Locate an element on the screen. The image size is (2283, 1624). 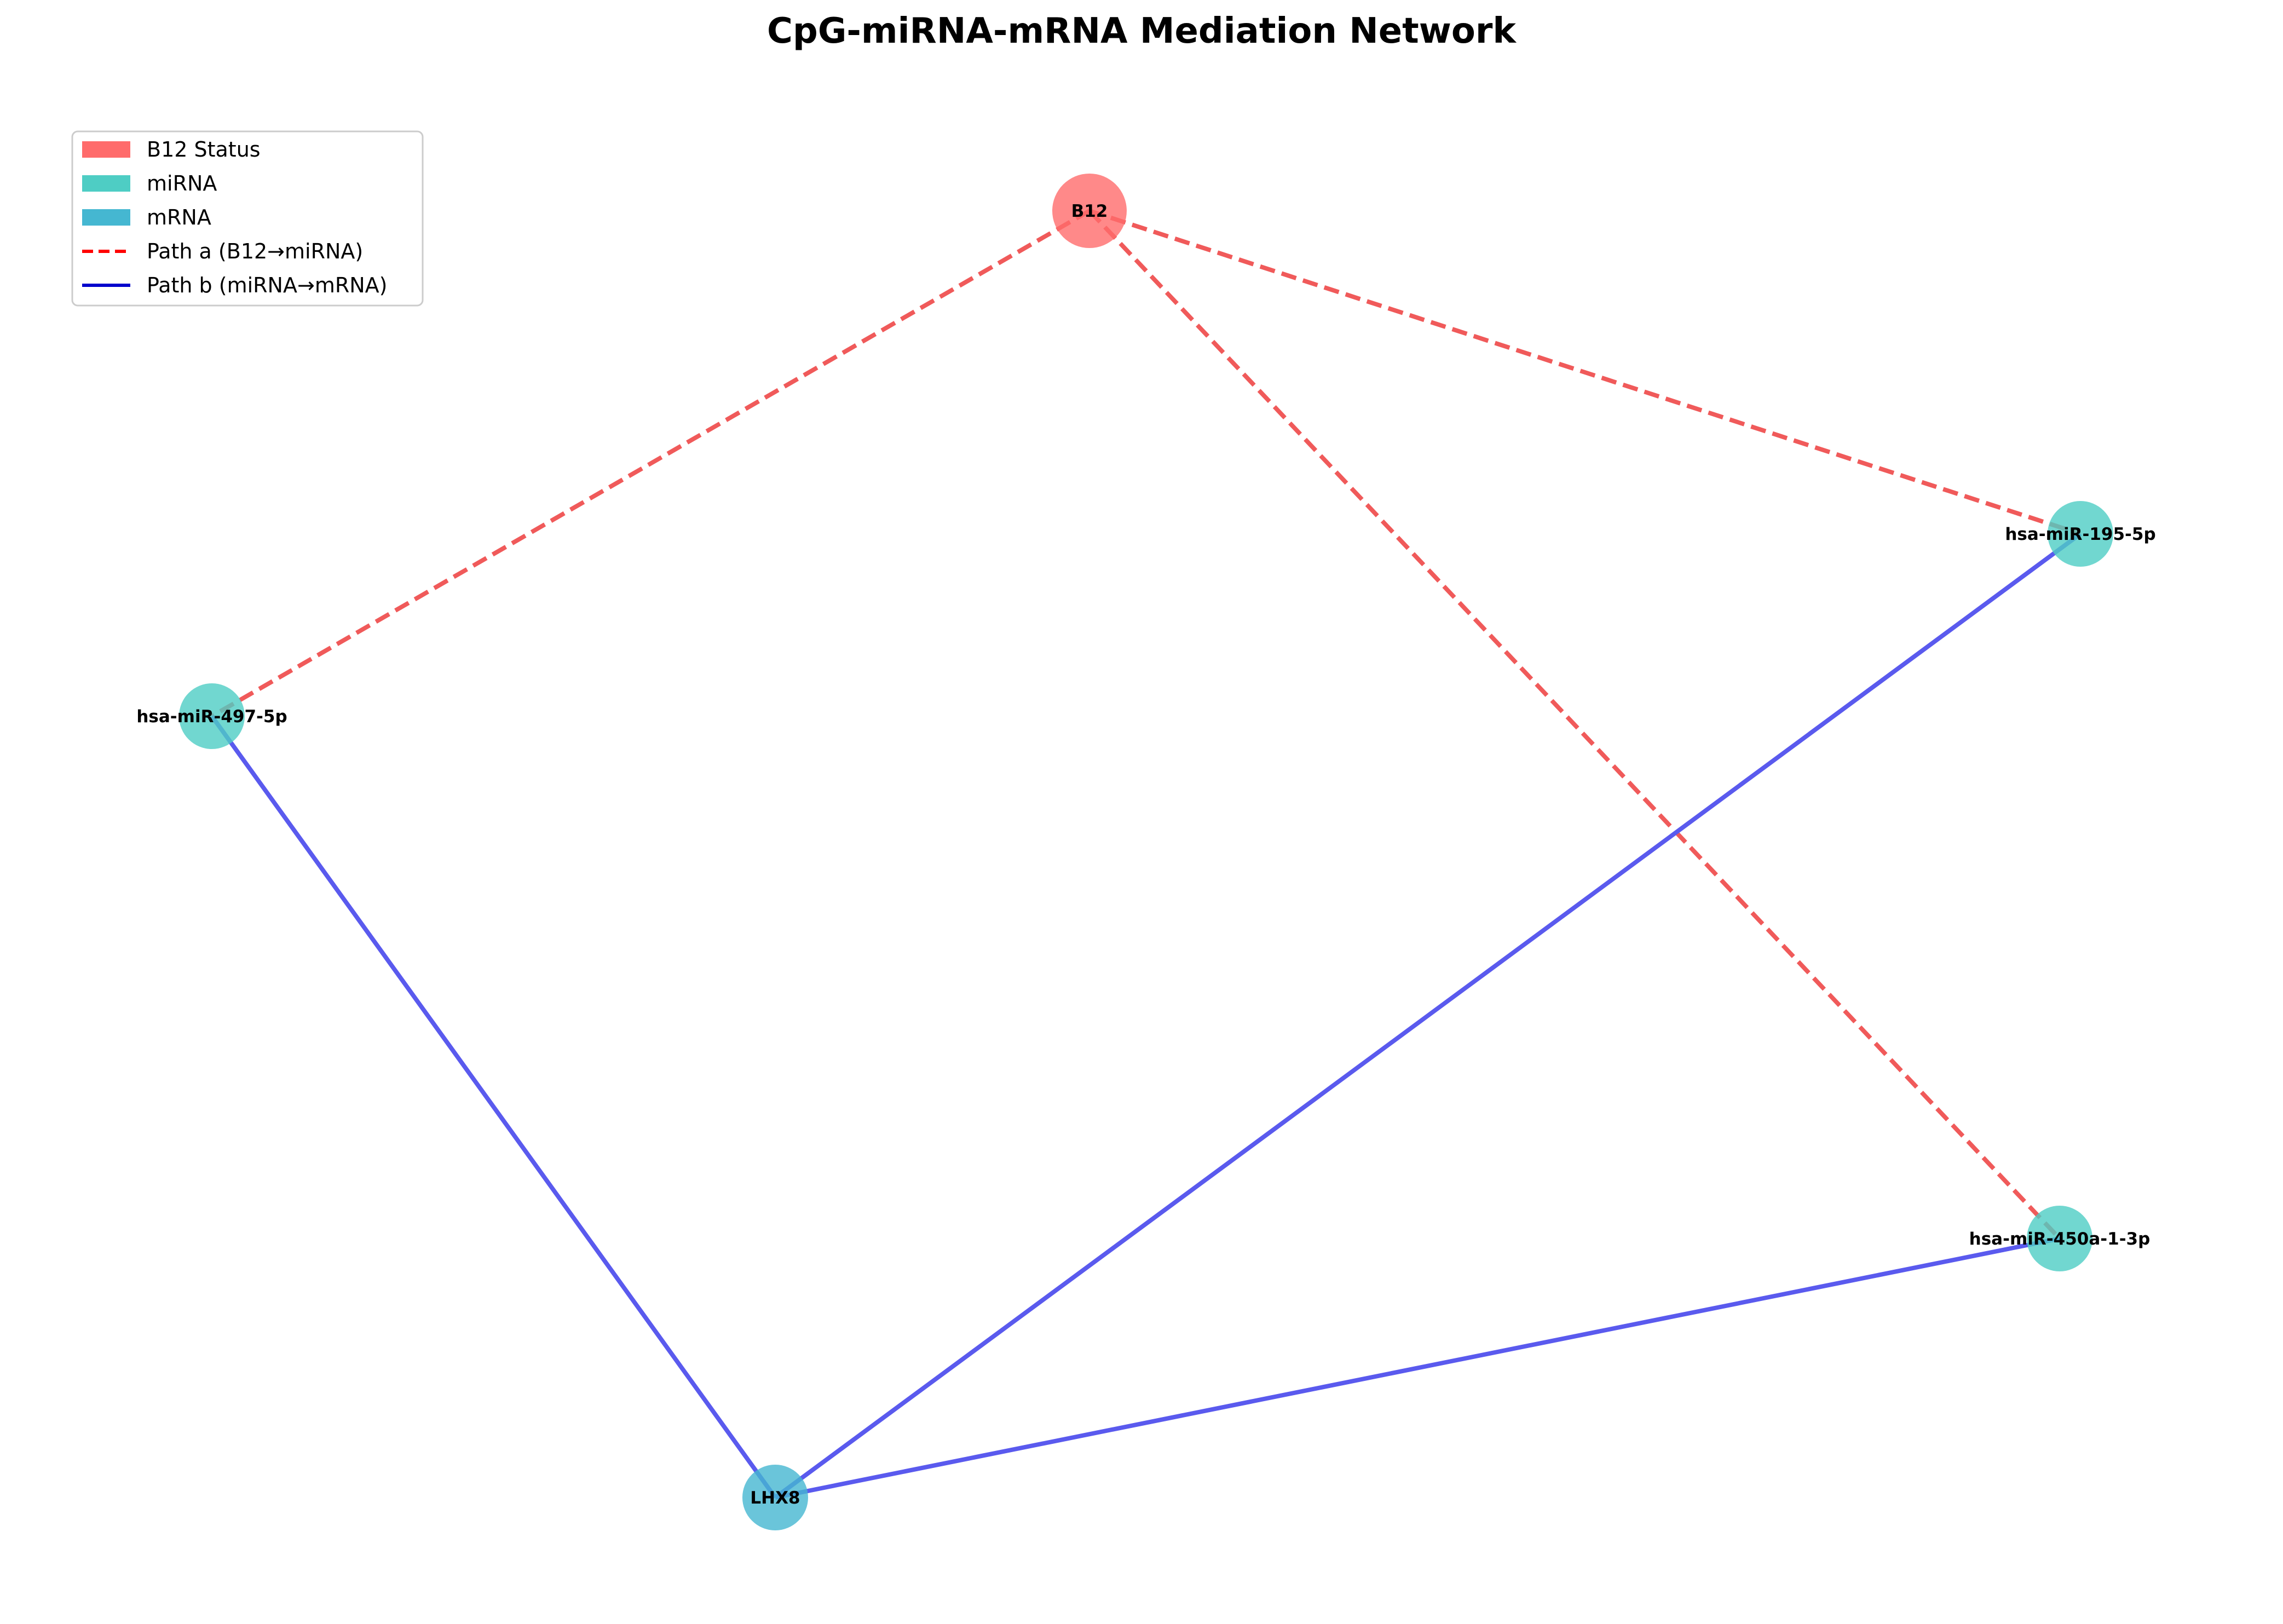
node-lhx8: LHX8 is located at coordinates (775, 1498).